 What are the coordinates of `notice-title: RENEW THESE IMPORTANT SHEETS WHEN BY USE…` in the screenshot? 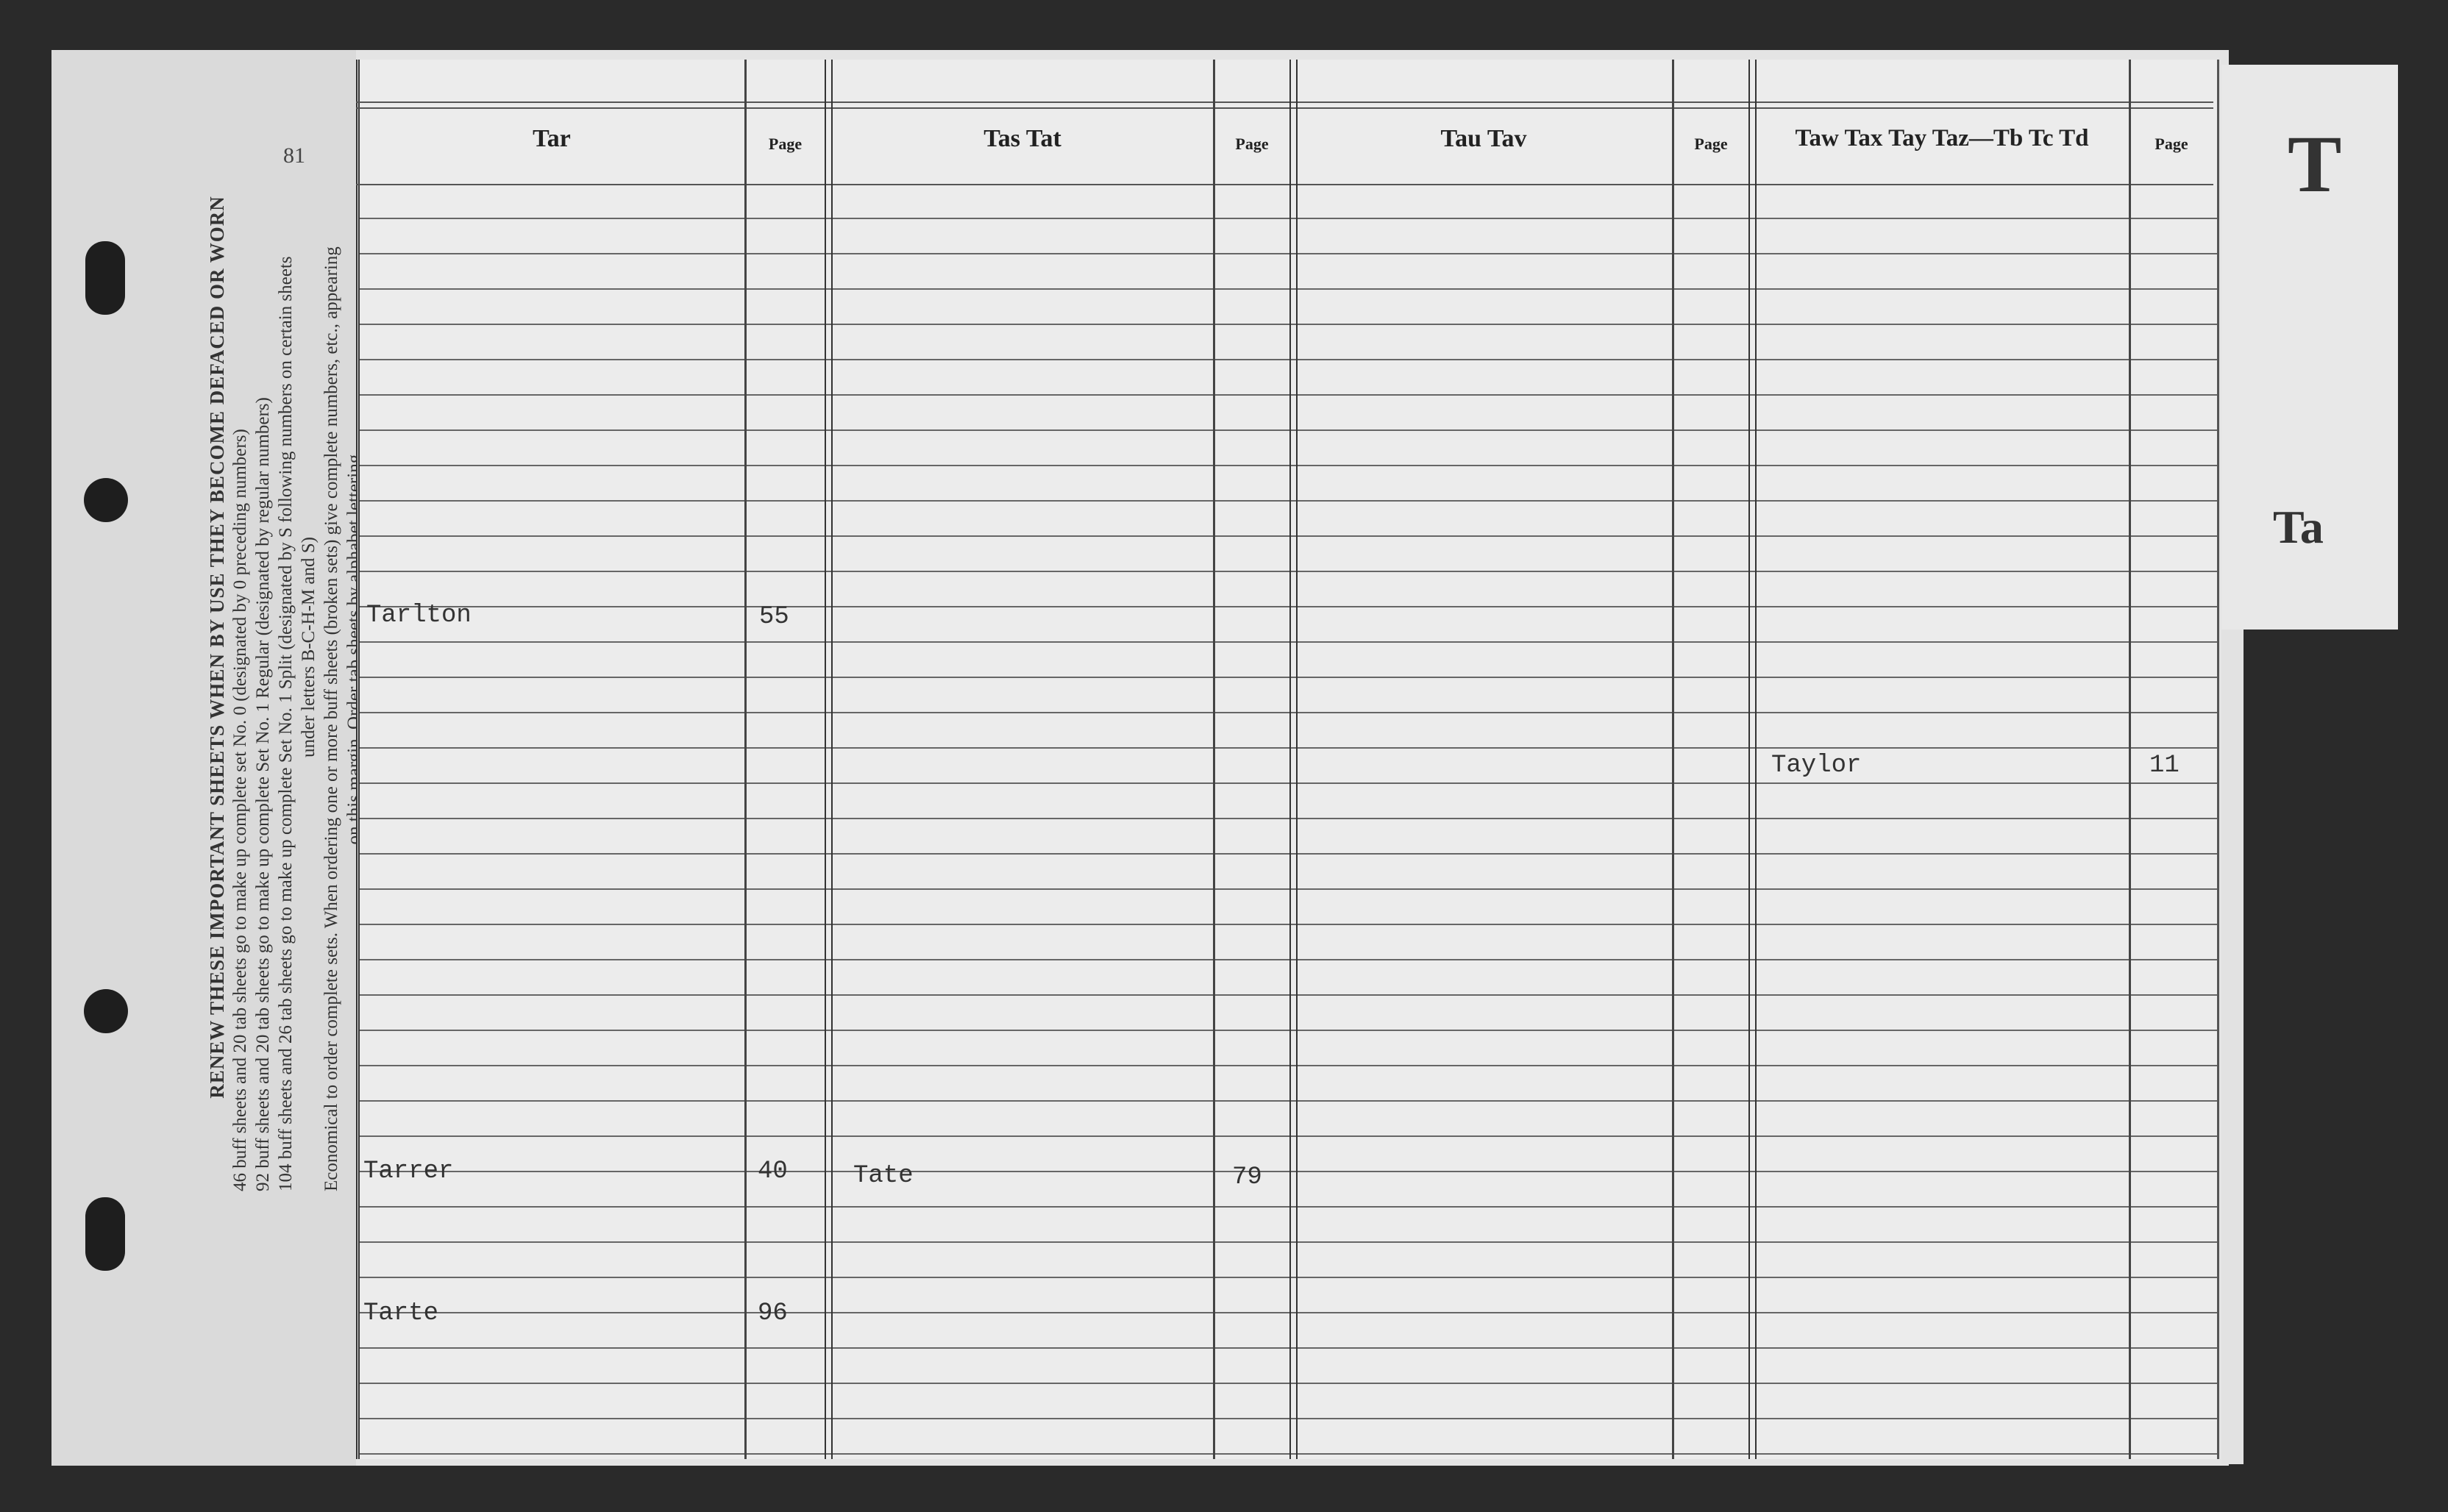 It's located at (217, 647).